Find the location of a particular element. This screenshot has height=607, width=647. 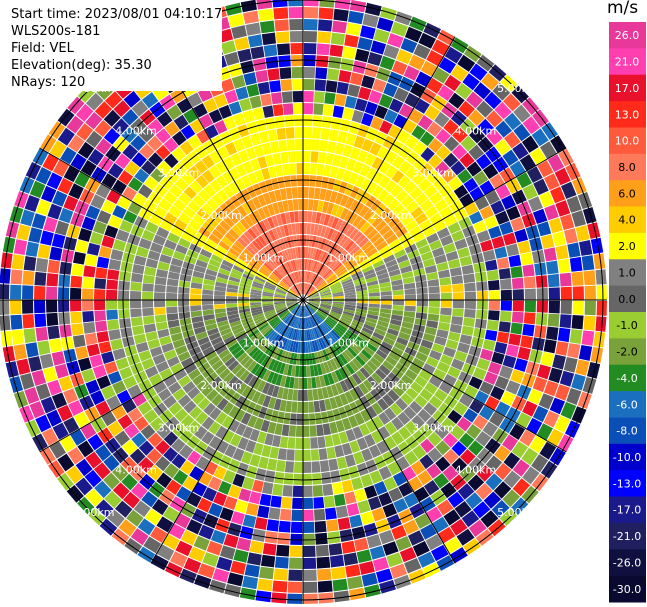

colorbar-tick-label: -17.0 is located at coordinates (627, 510).